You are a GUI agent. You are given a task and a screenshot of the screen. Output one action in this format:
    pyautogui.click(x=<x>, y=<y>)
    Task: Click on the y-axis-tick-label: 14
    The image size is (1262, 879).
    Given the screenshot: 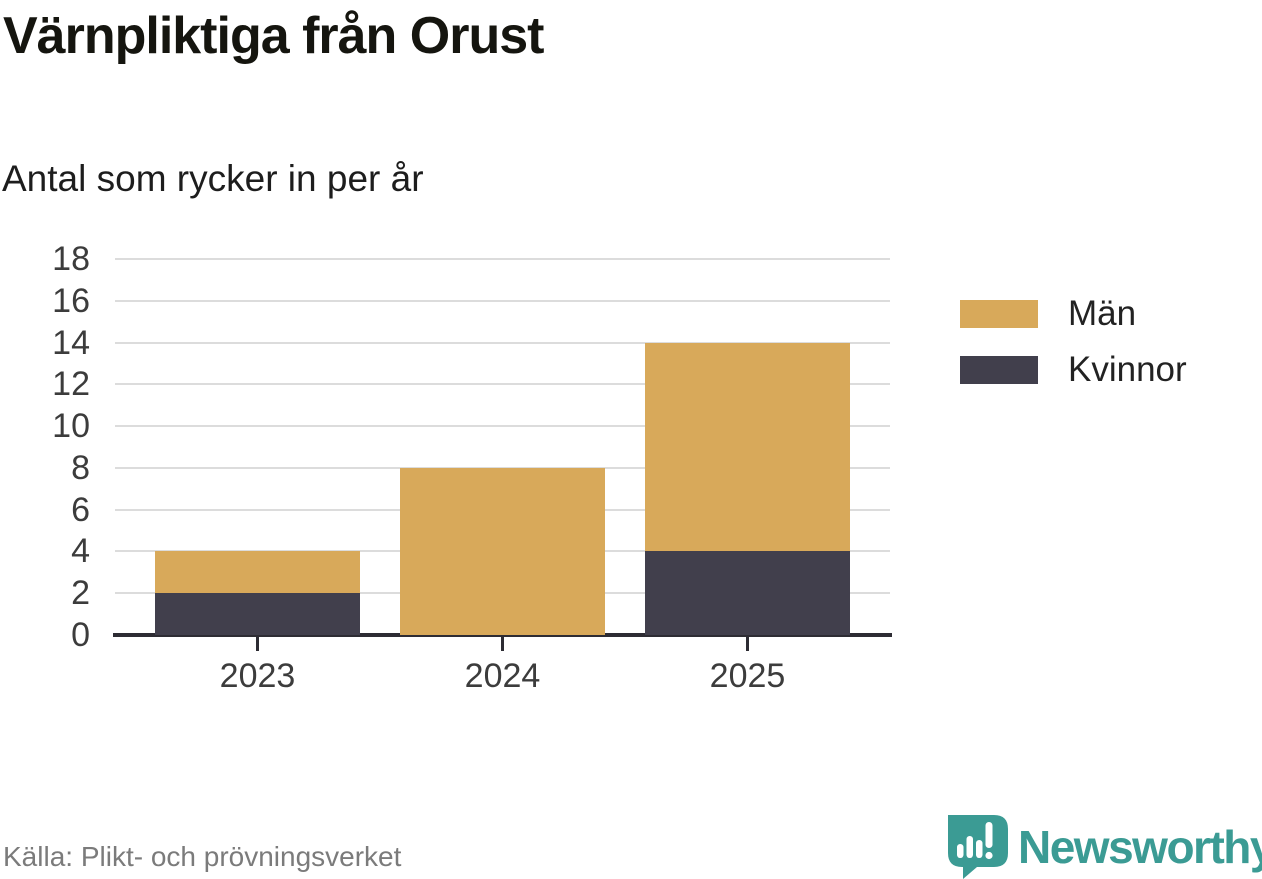 What is the action you would take?
    pyautogui.click(x=71, y=342)
    